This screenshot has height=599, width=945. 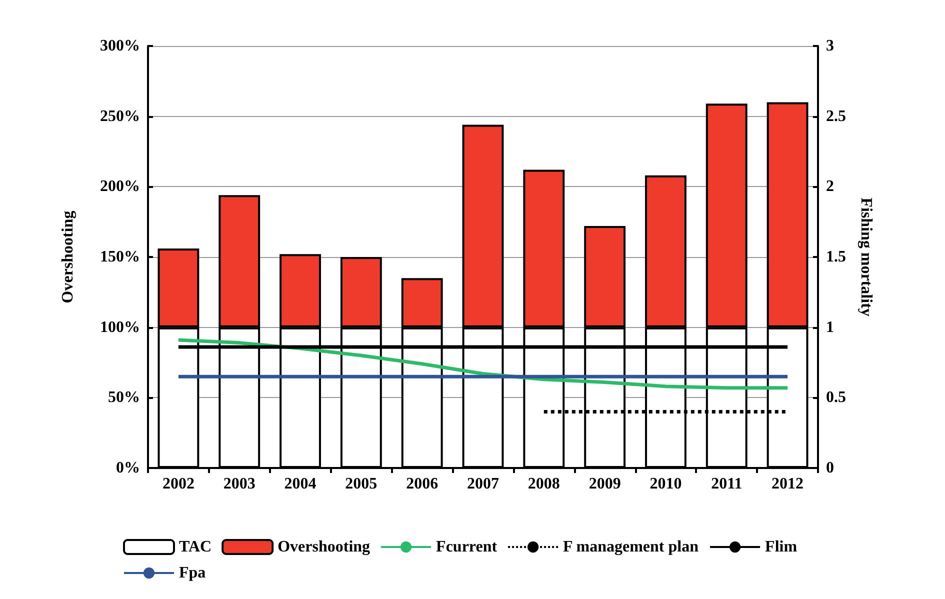 I want to click on y2-axis-title: Fishing mortality, so click(x=866, y=257).